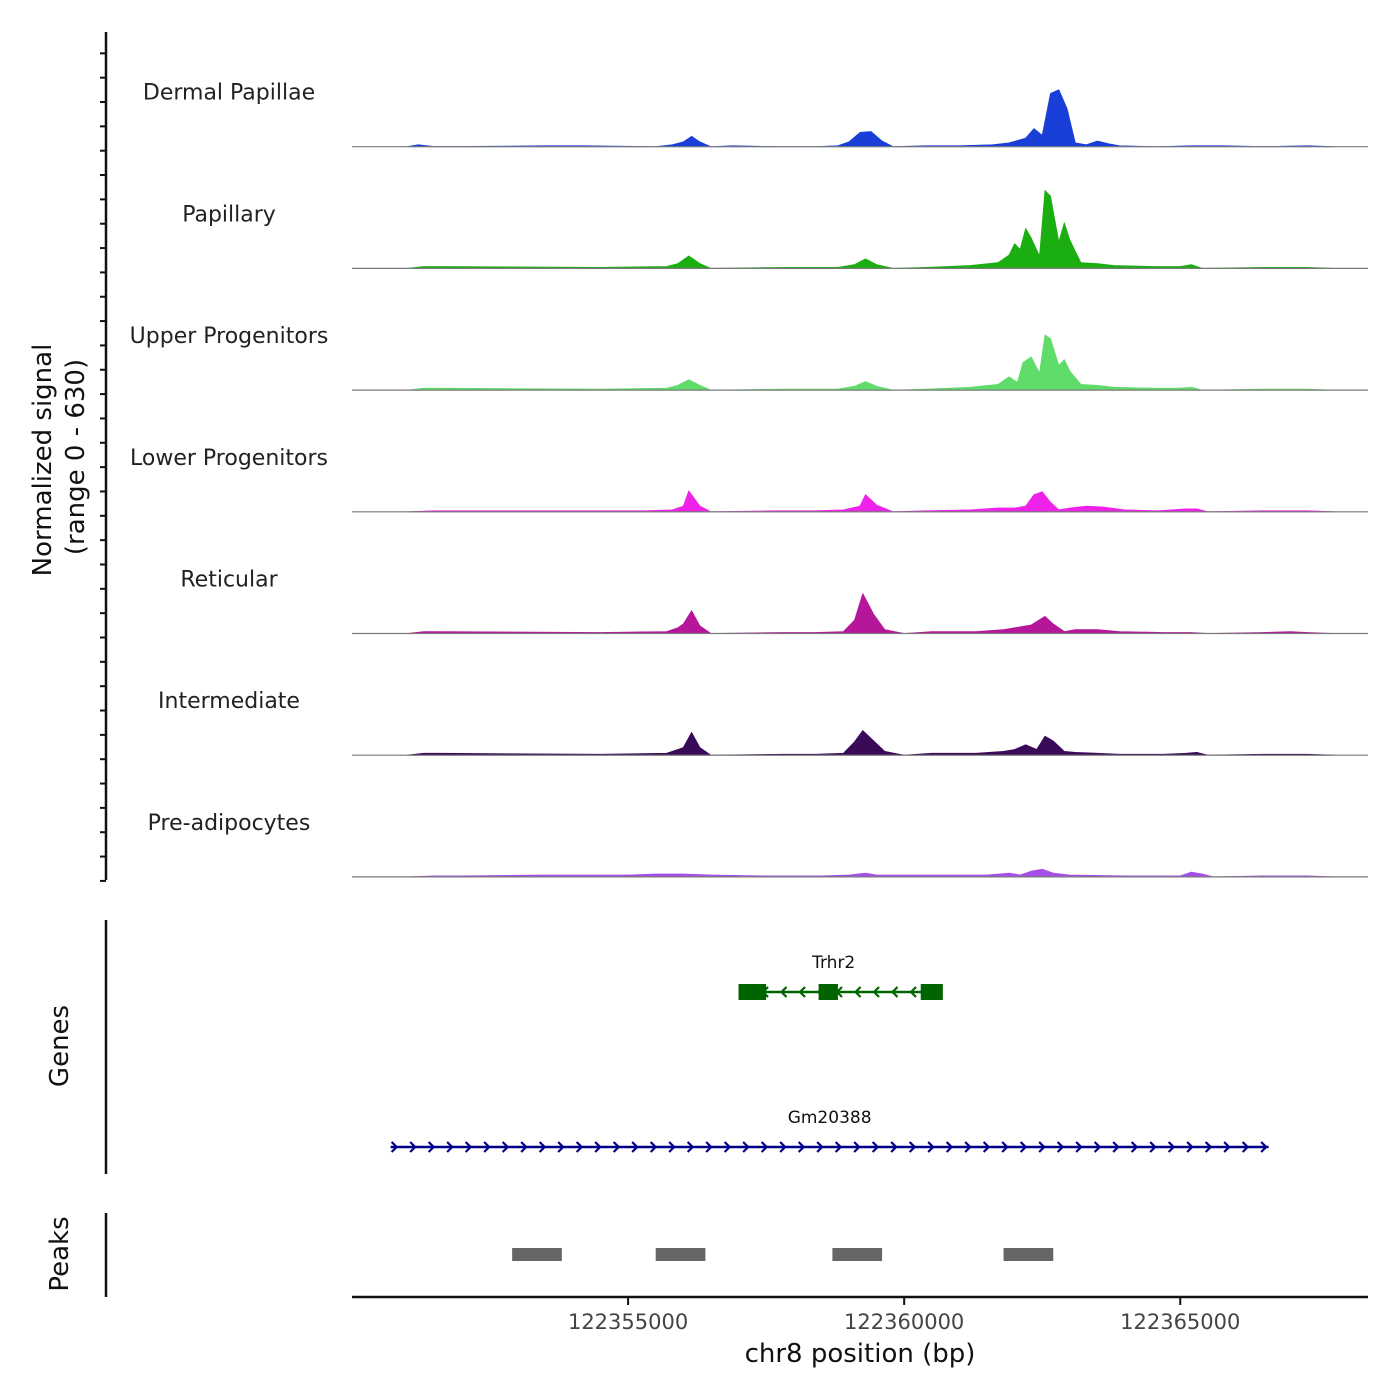  I want to click on y-axis-range: (range 0 - 630), so click(76, 457).